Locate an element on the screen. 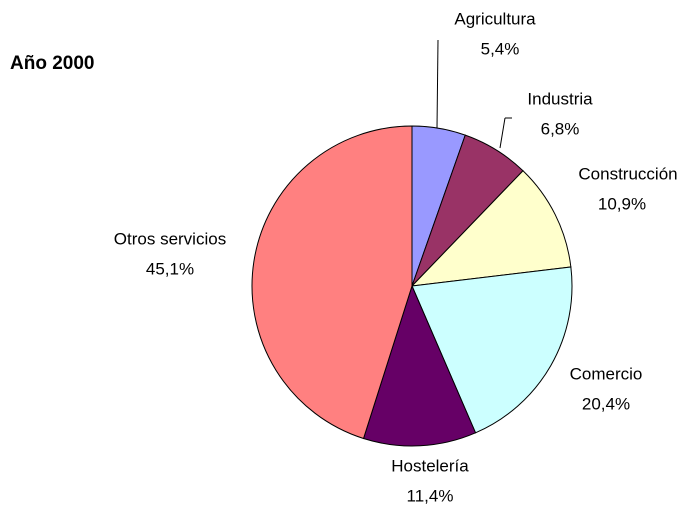  slice-value: 10,9% is located at coordinates (622, 203).